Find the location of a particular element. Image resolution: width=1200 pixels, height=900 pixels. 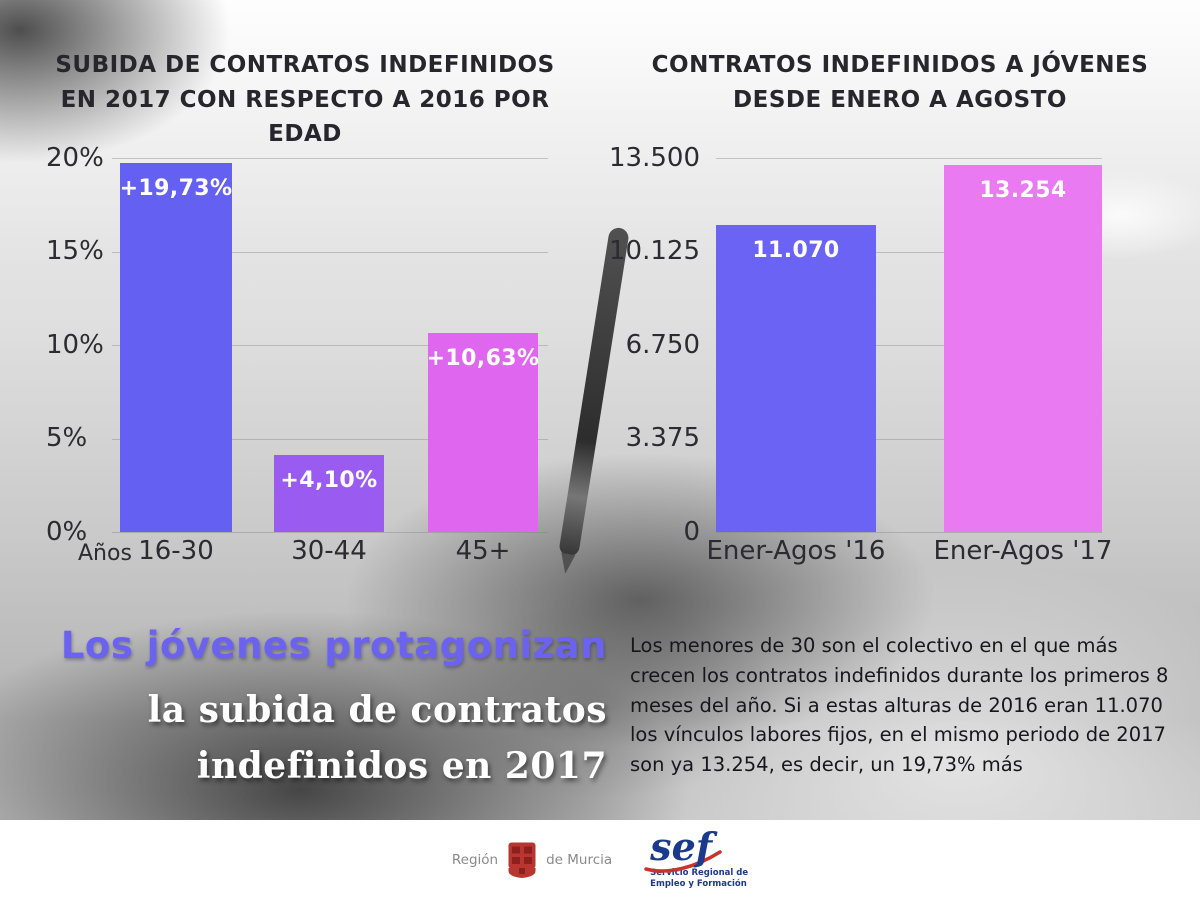

category-45-plus: 45+ is located at coordinates (483, 551).